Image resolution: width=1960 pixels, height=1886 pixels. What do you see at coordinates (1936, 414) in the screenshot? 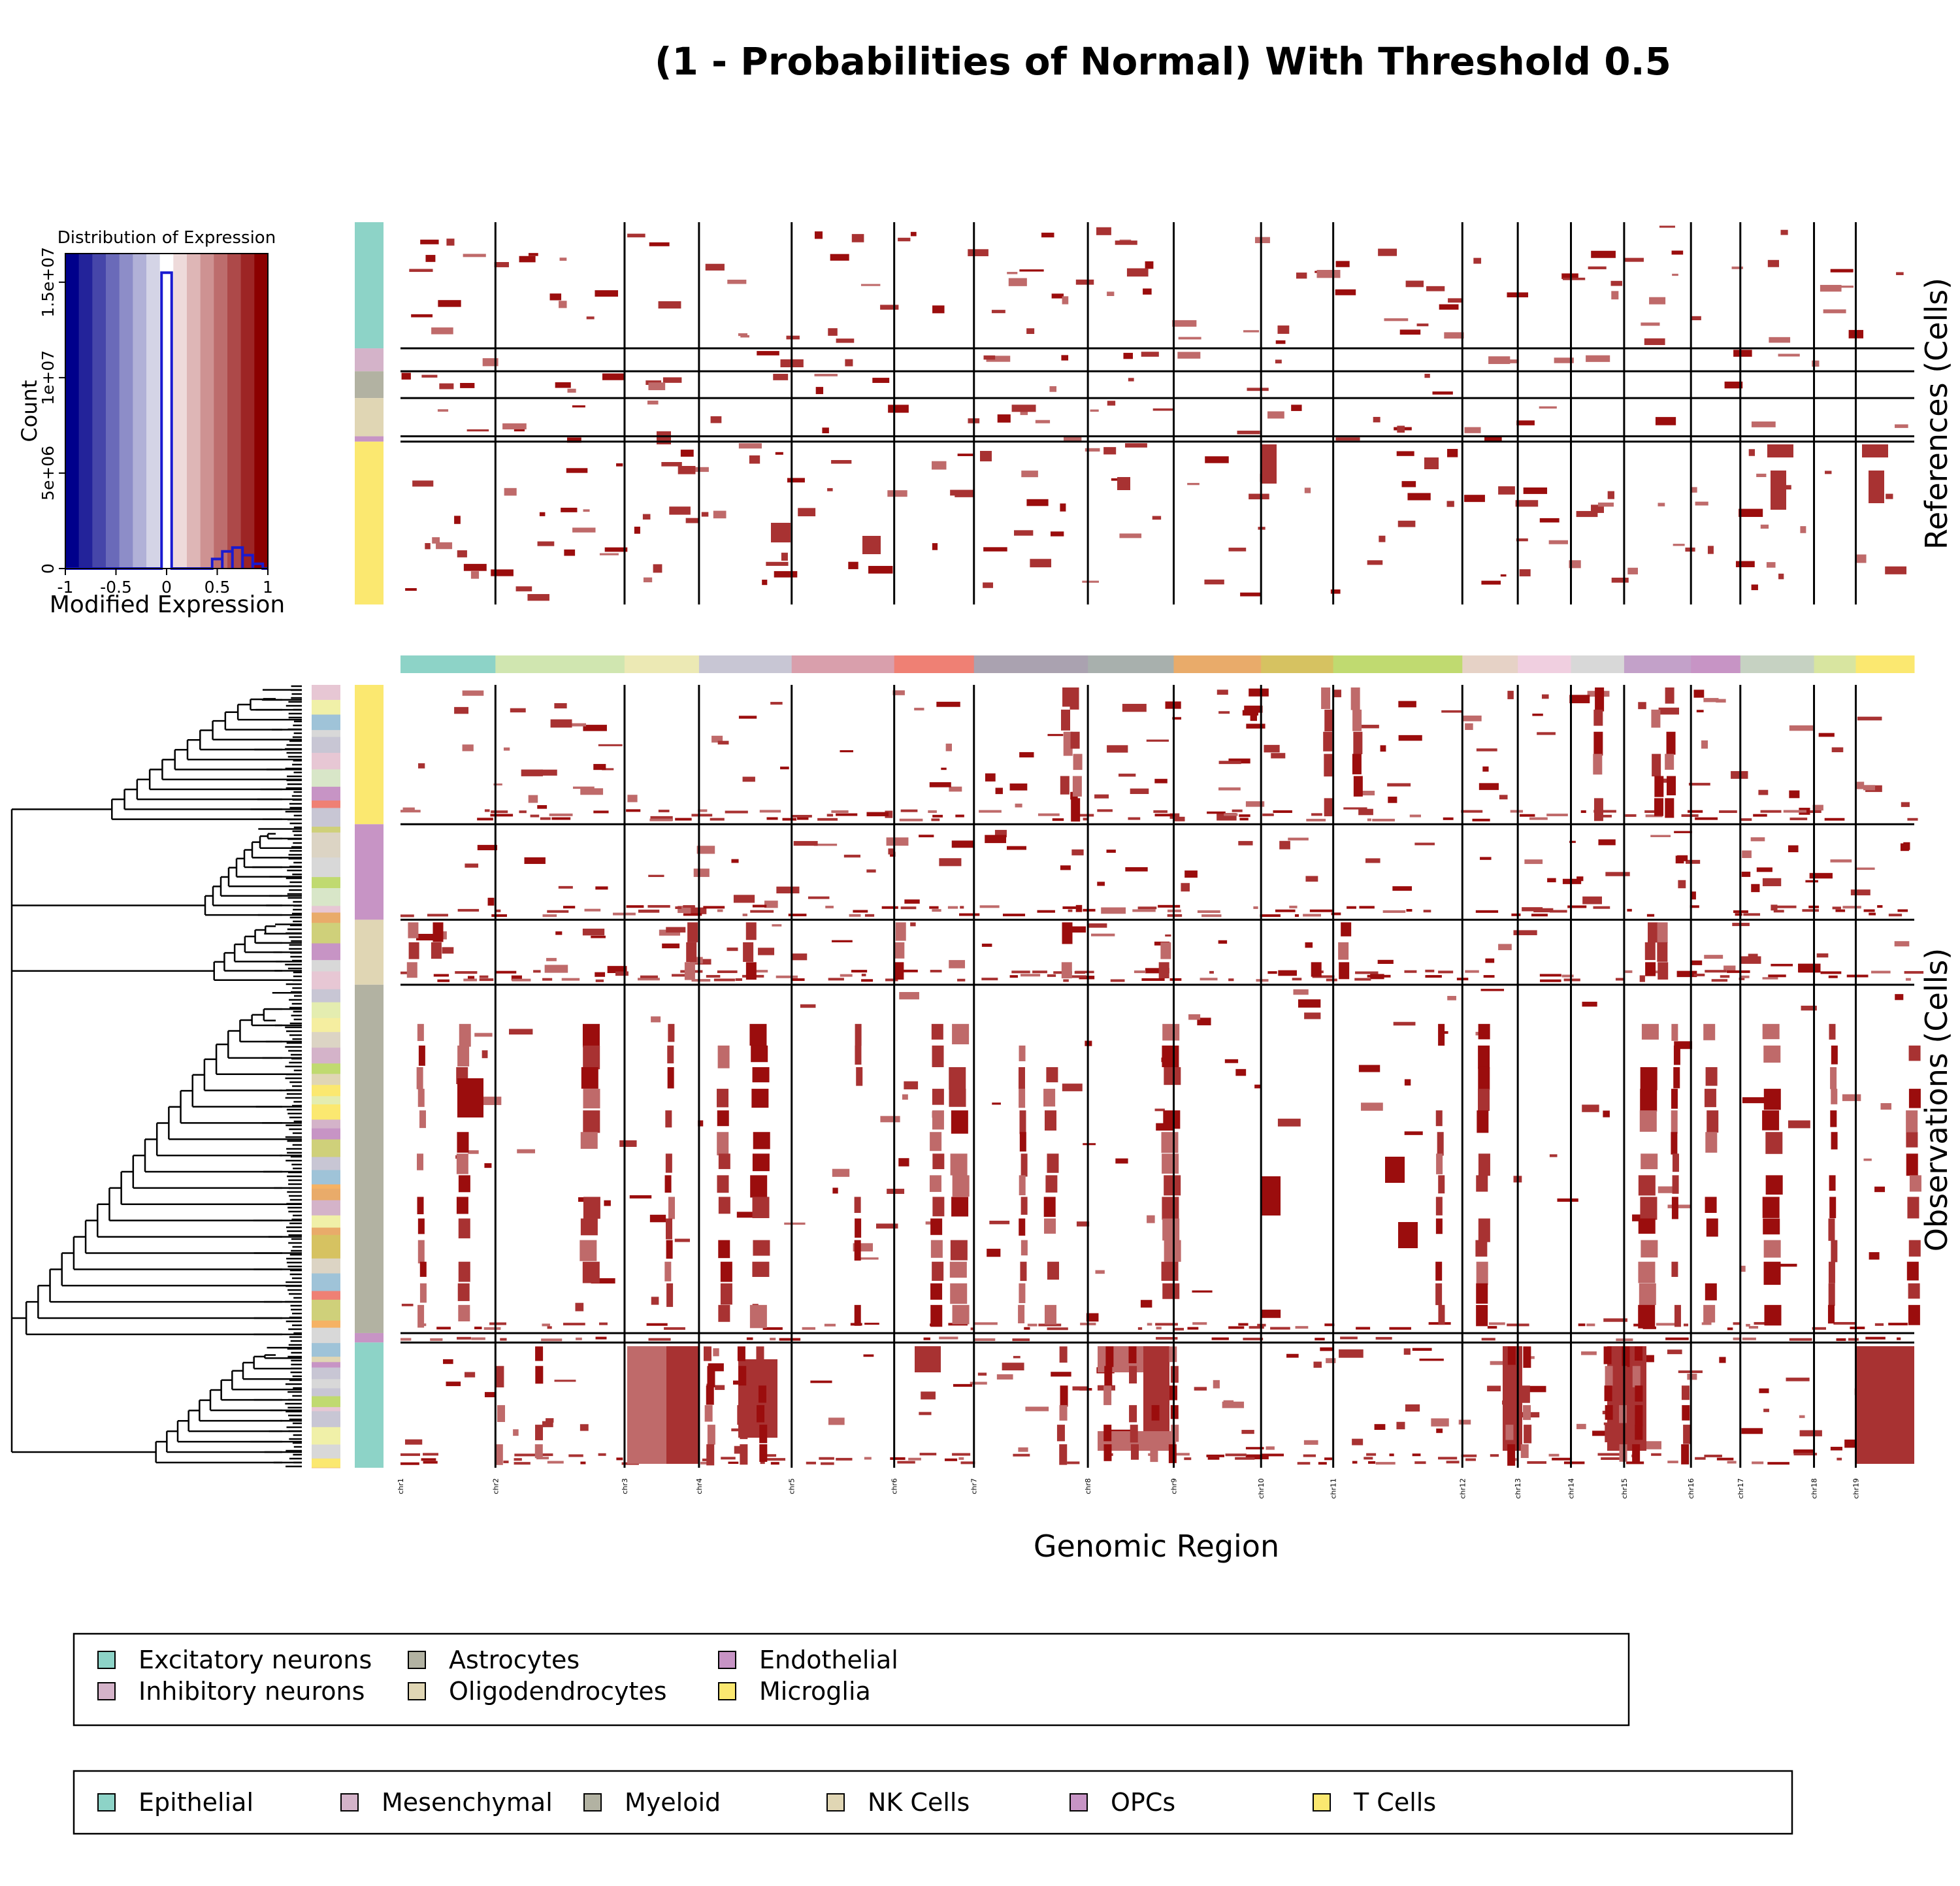
I see `references-axis-label: References (Cells)` at bounding box center [1936, 414].